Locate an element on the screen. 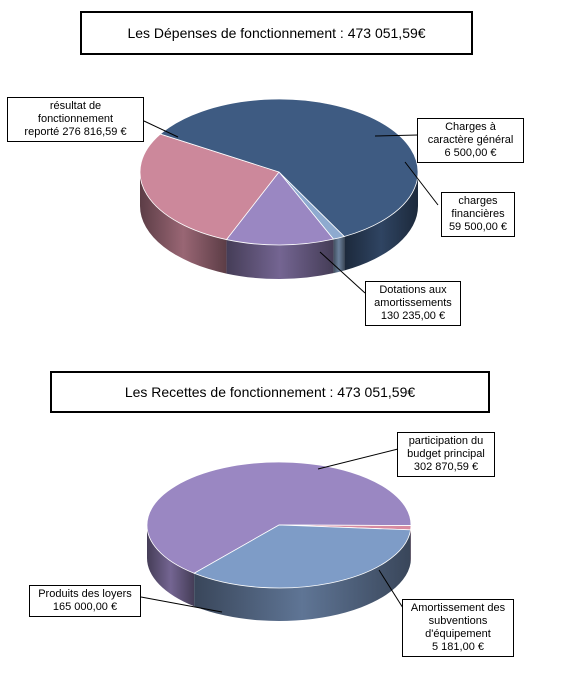  pie-chart-rec is located at coordinates (276, 535).